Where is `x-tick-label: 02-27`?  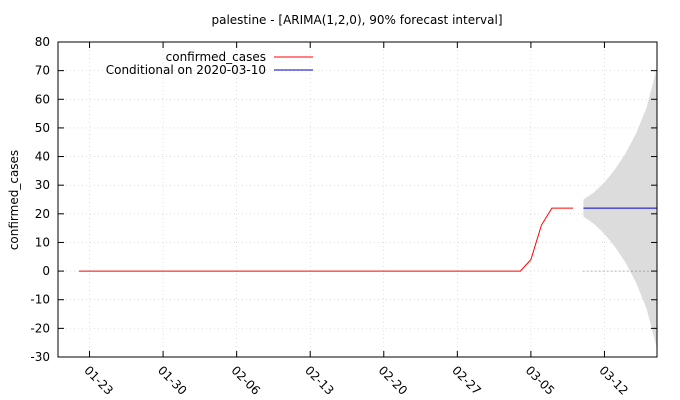
x-tick-label: 02-27 is located at coordinates (466, 380).